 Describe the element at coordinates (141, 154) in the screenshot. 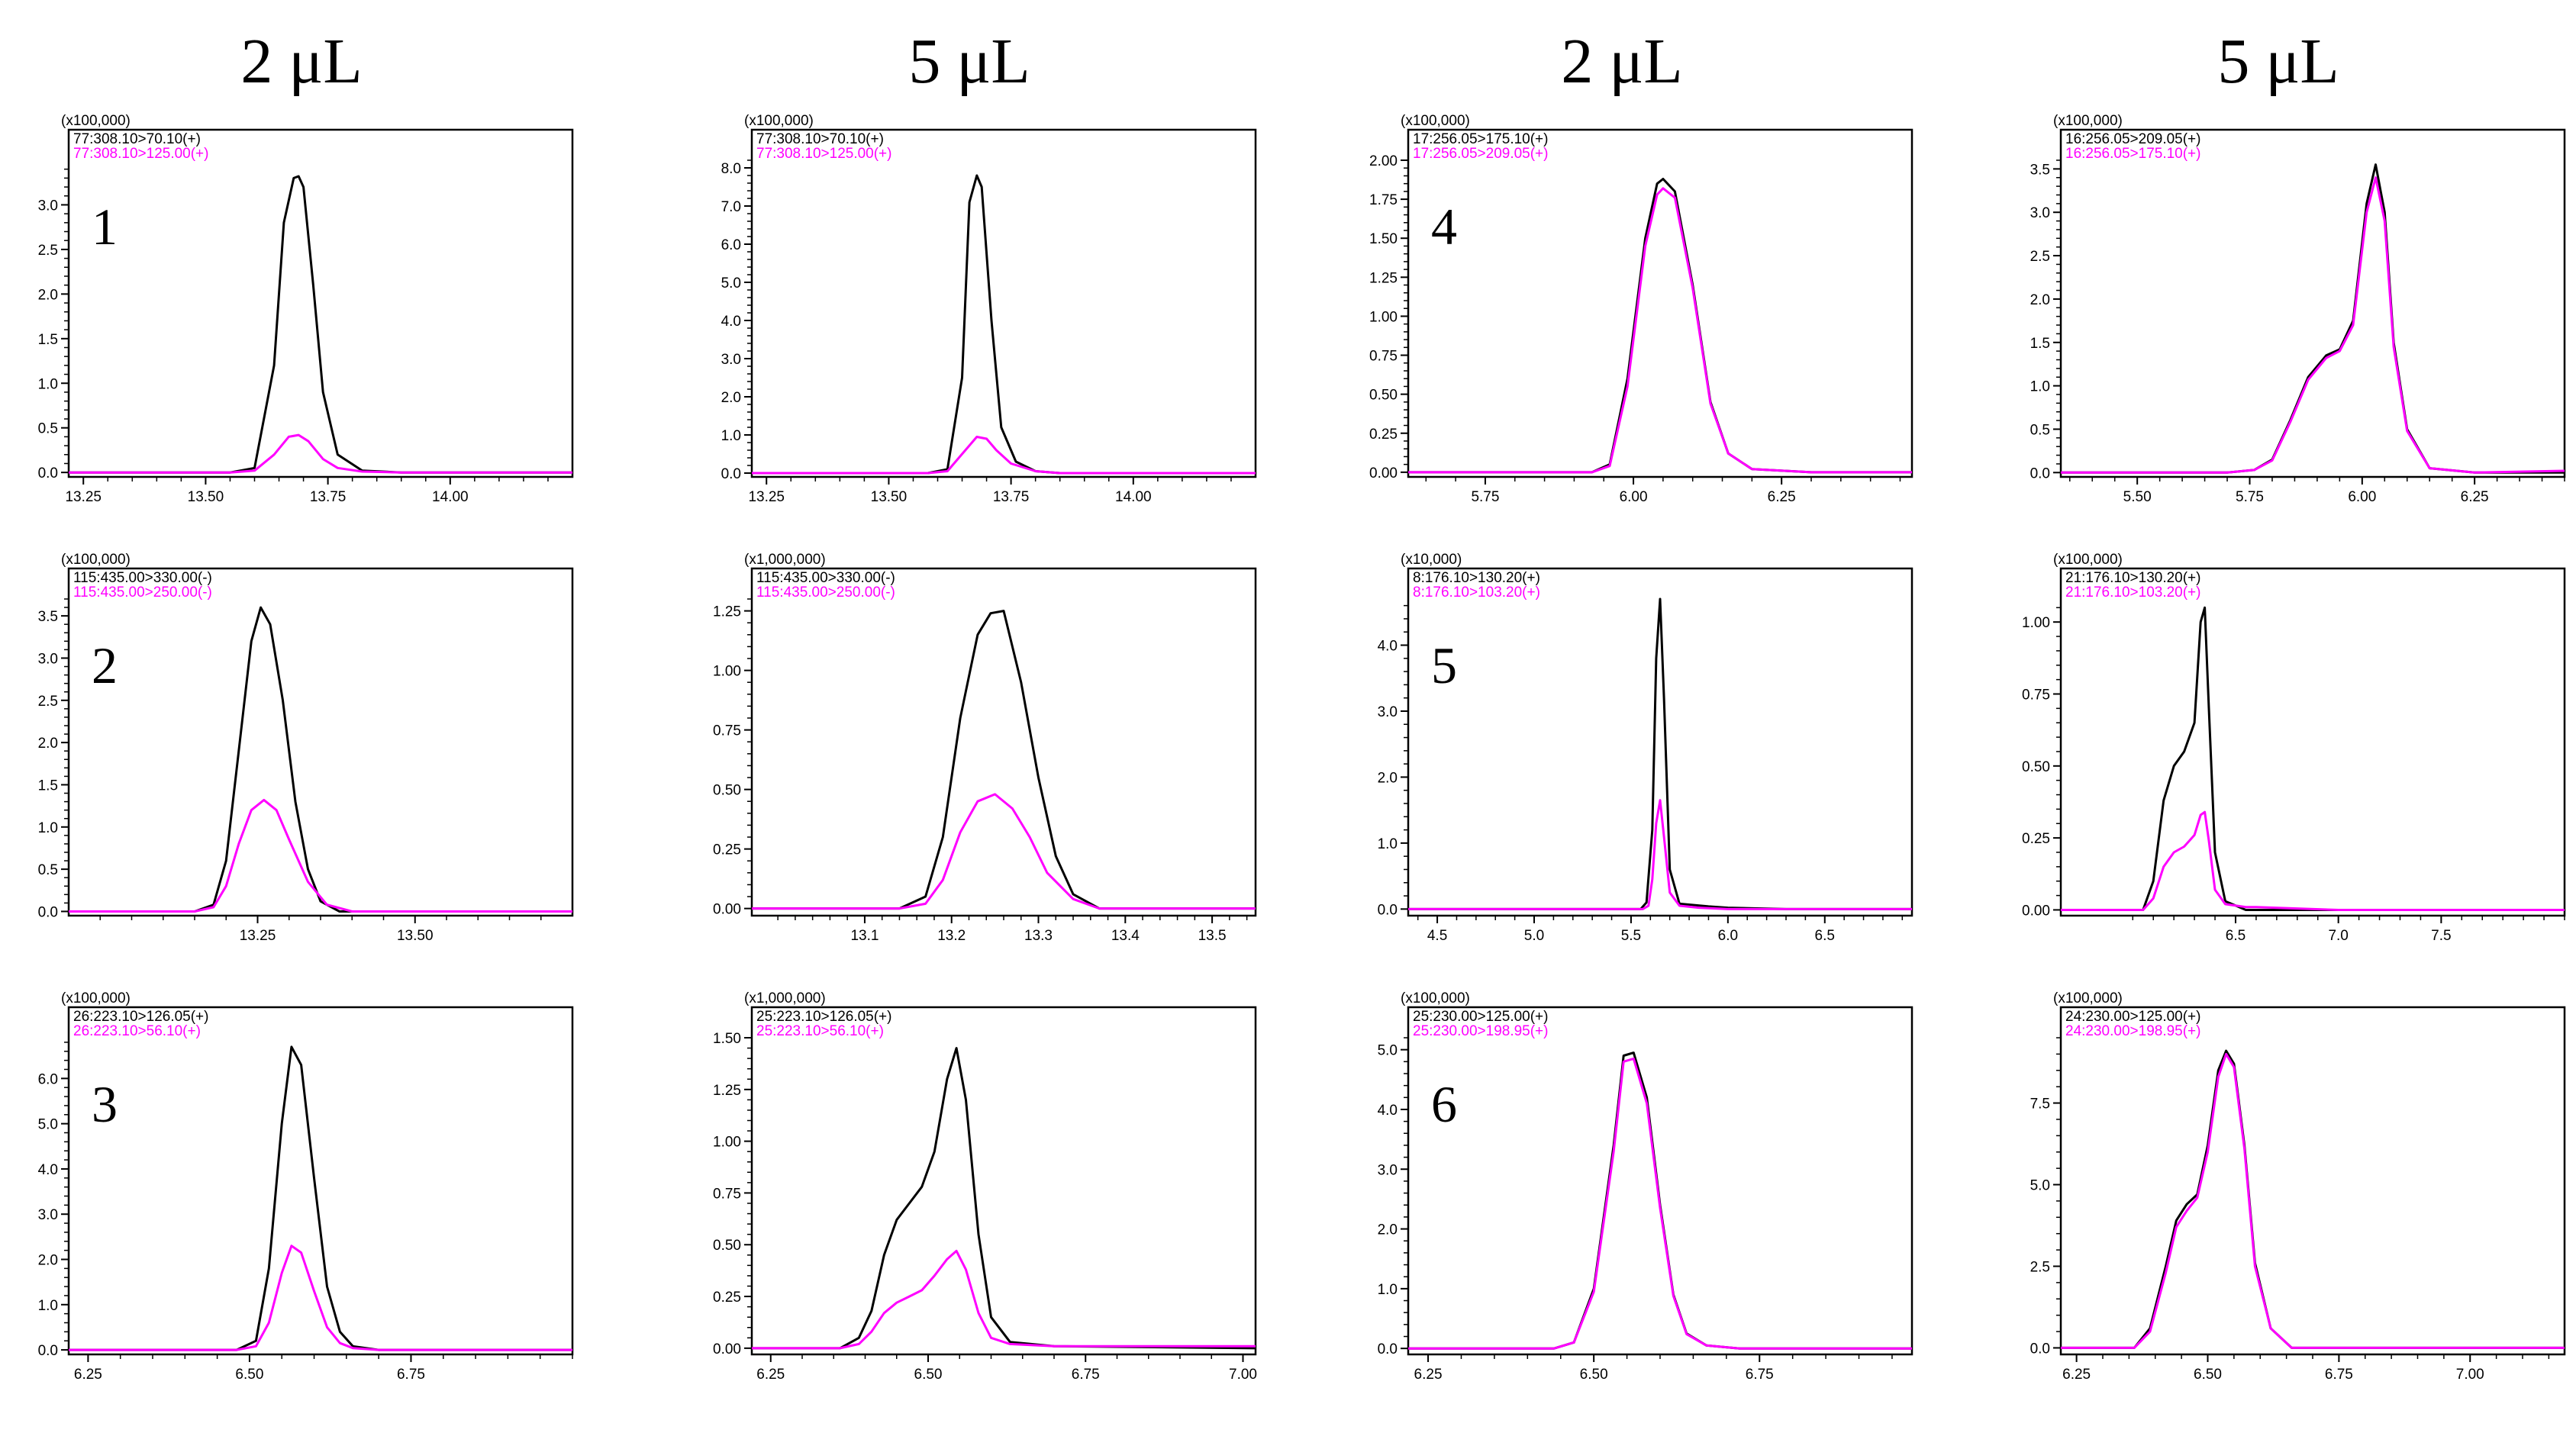

I see `legend-entry: 77:308.10>125.00(+)` at that location.